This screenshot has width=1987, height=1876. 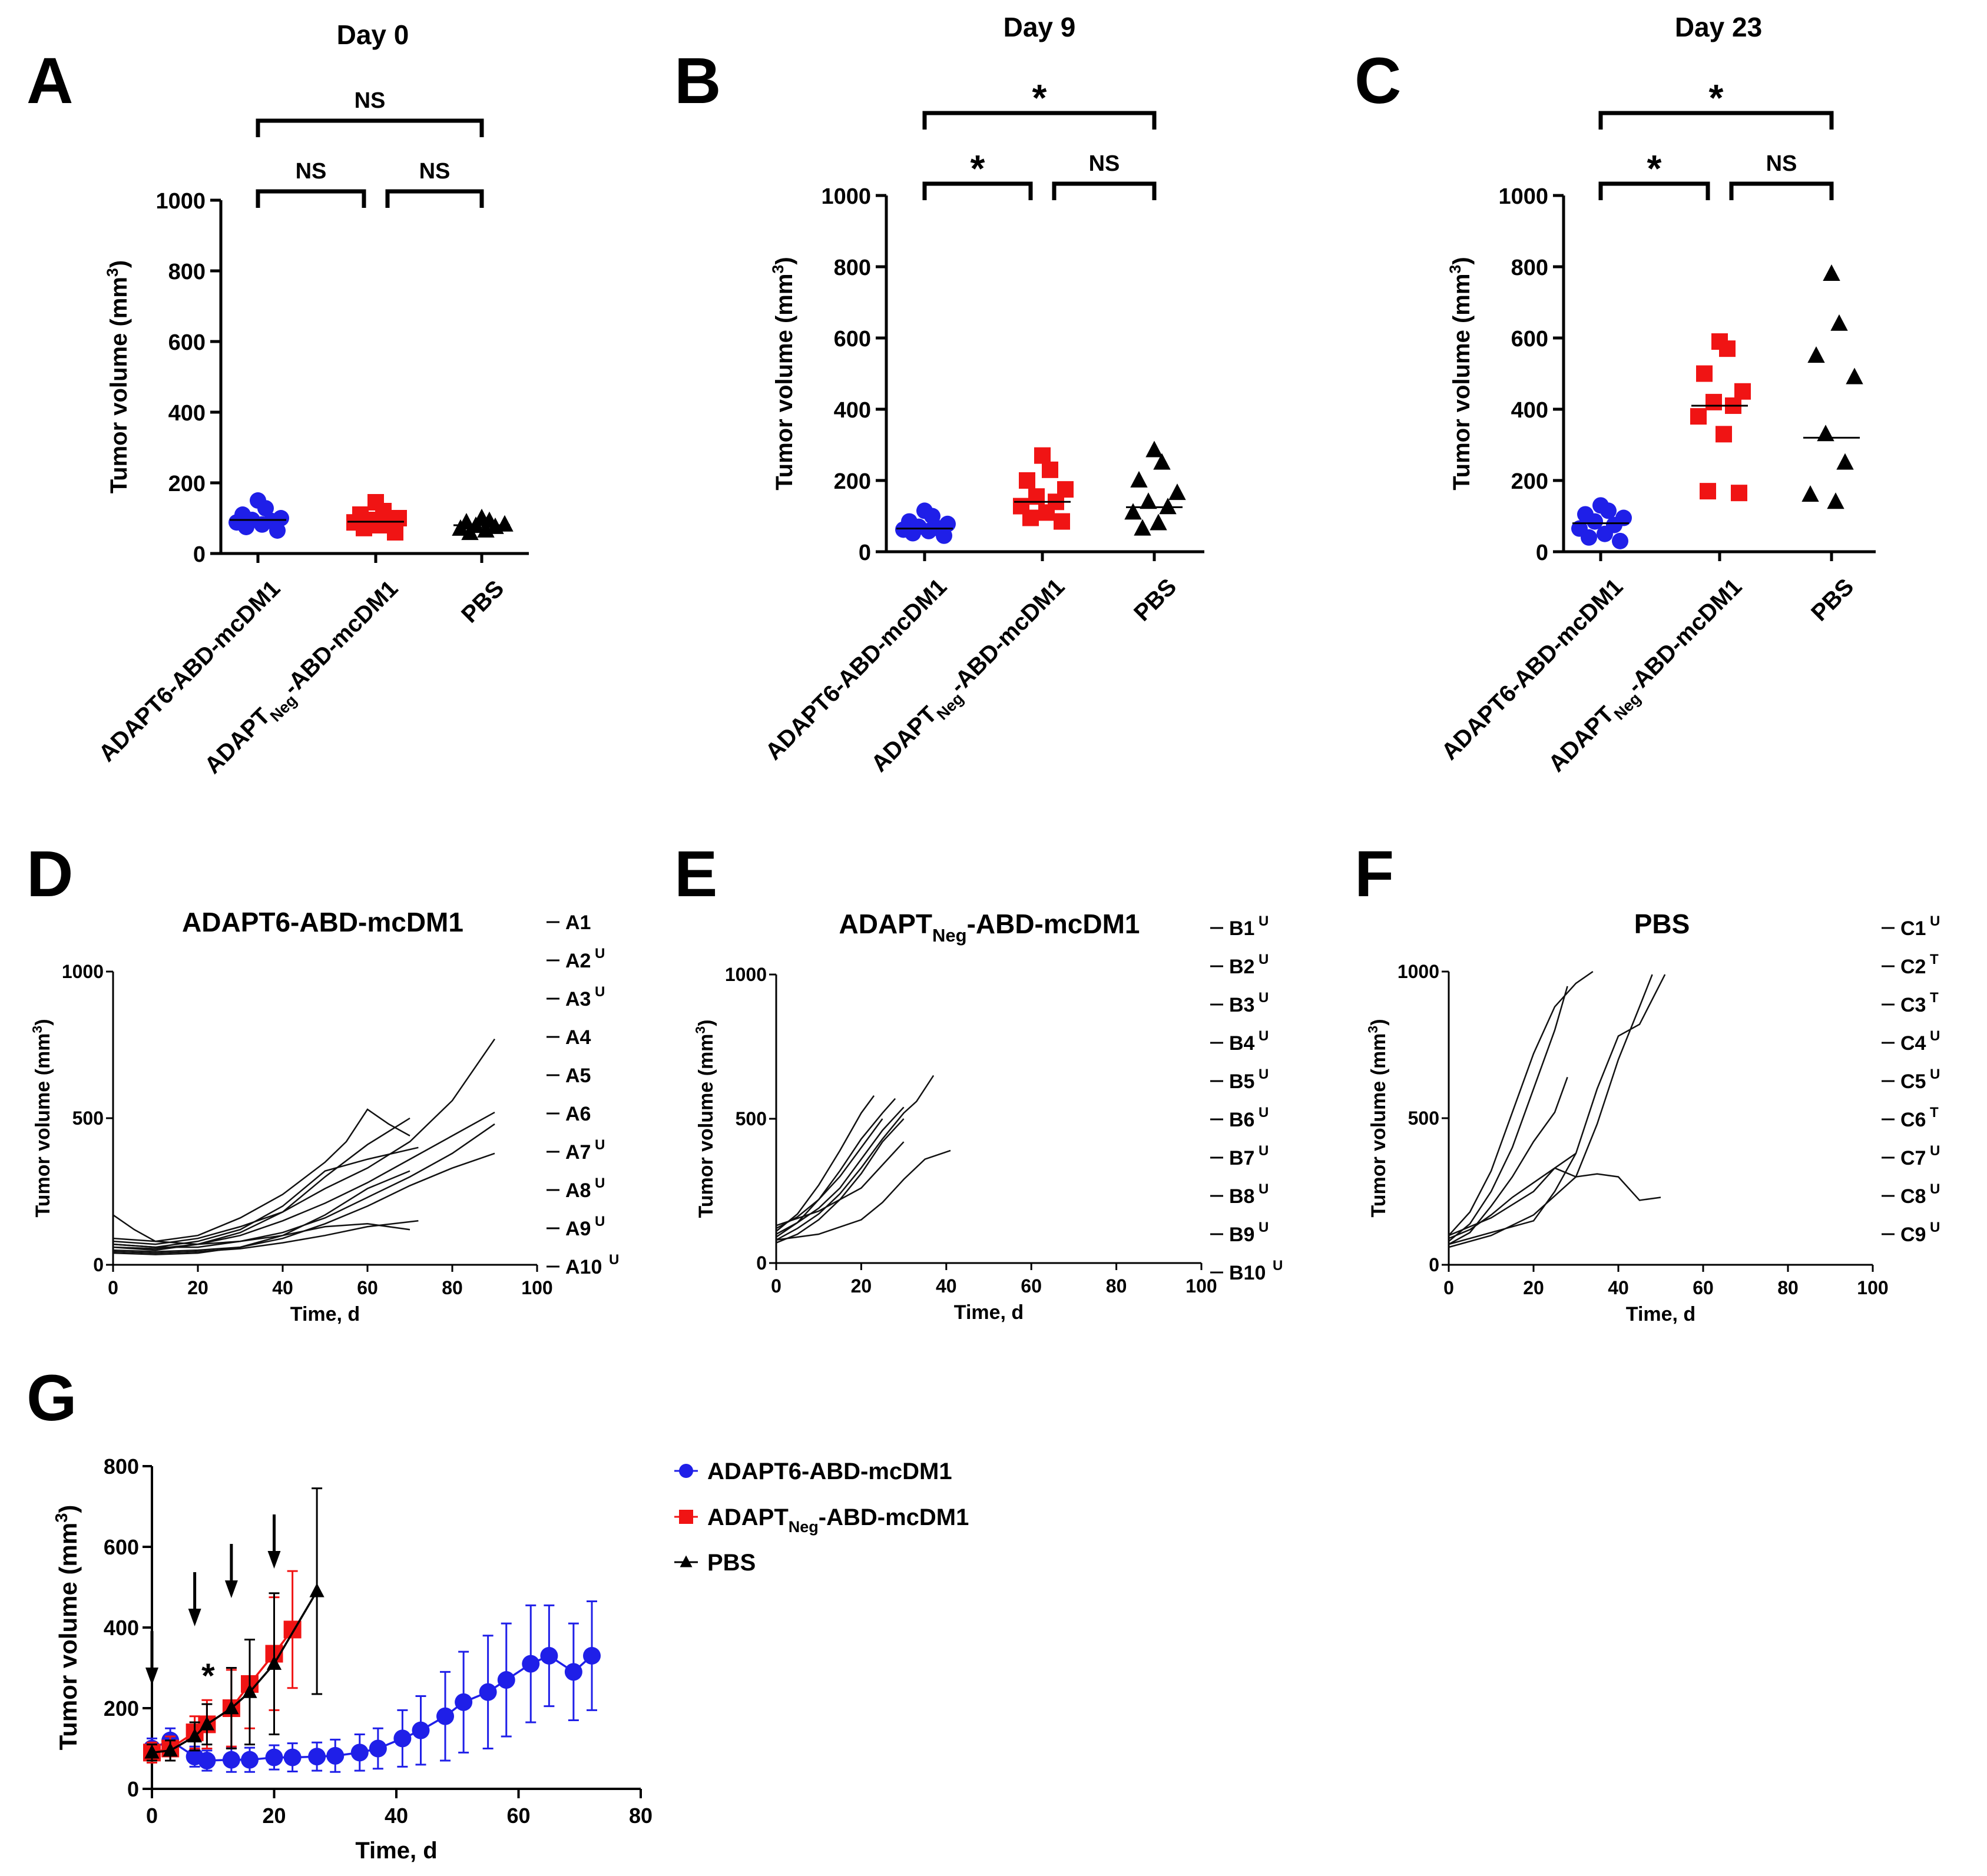 I want to click on legend-label: C5, so click(x=1913, y=1081).